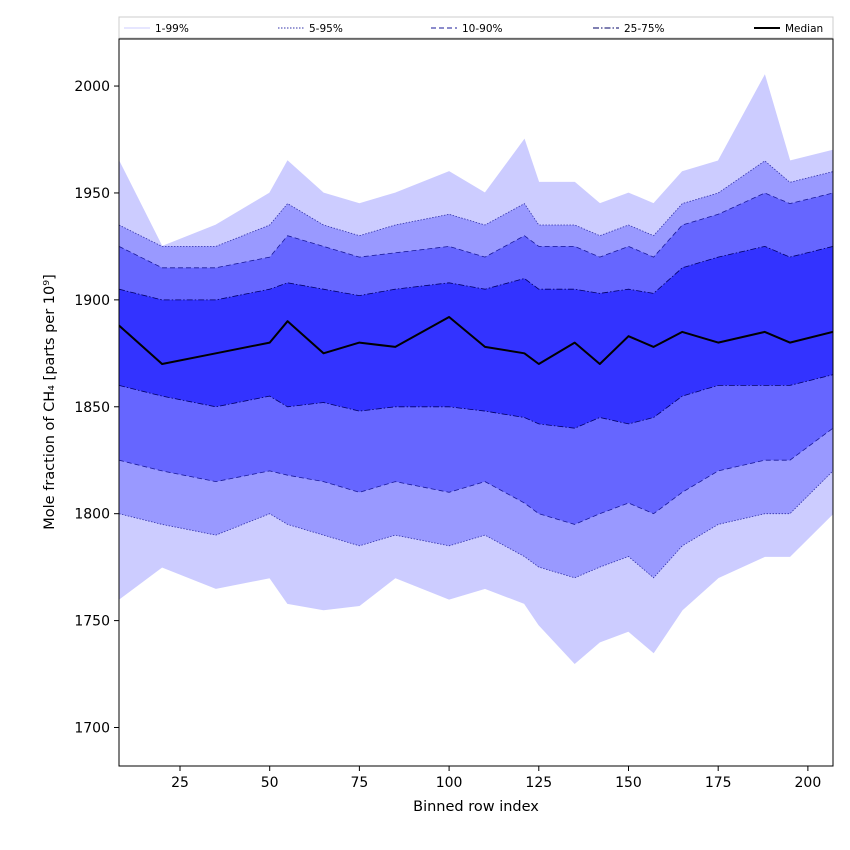 This screenshot has height=850, width=850. I want to click on x-tick-label: 125, so click(538, 783).